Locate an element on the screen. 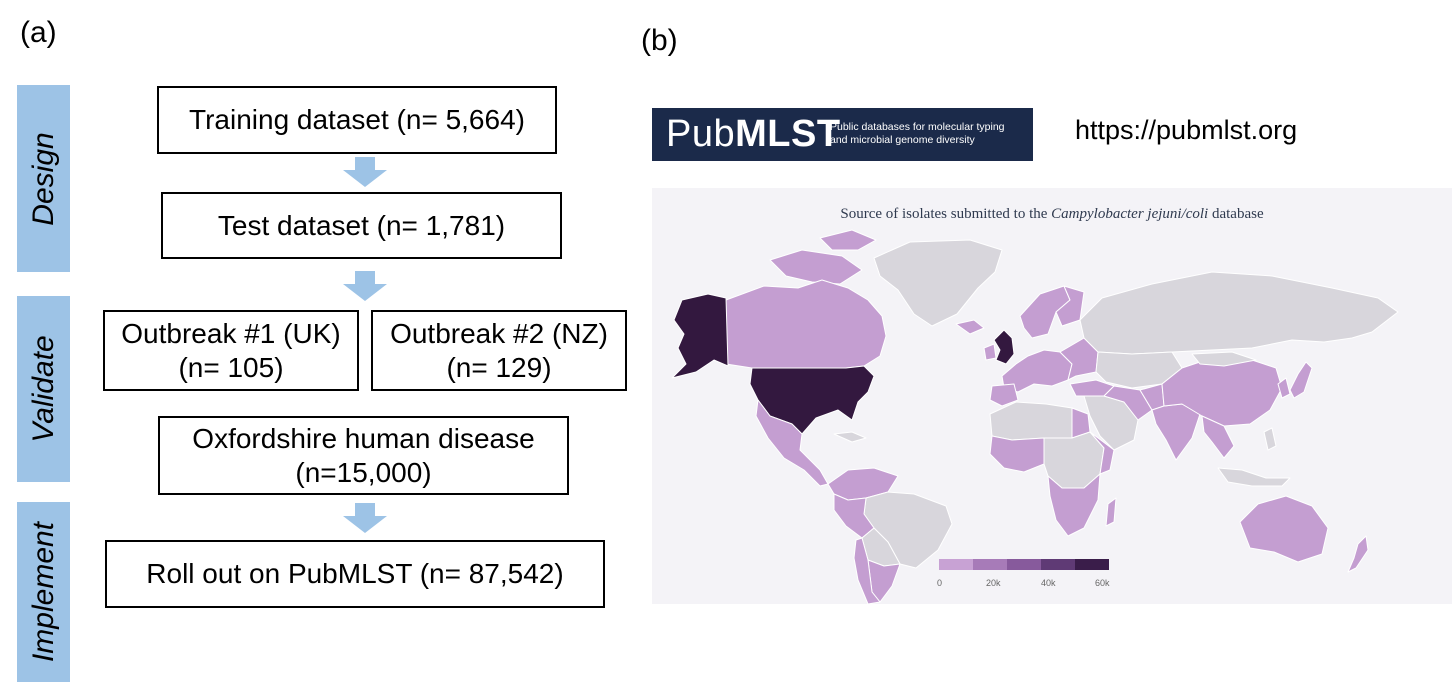 This screenshot has height=685, width=1452. country-madagascar is located at coordinates (1111, 512).